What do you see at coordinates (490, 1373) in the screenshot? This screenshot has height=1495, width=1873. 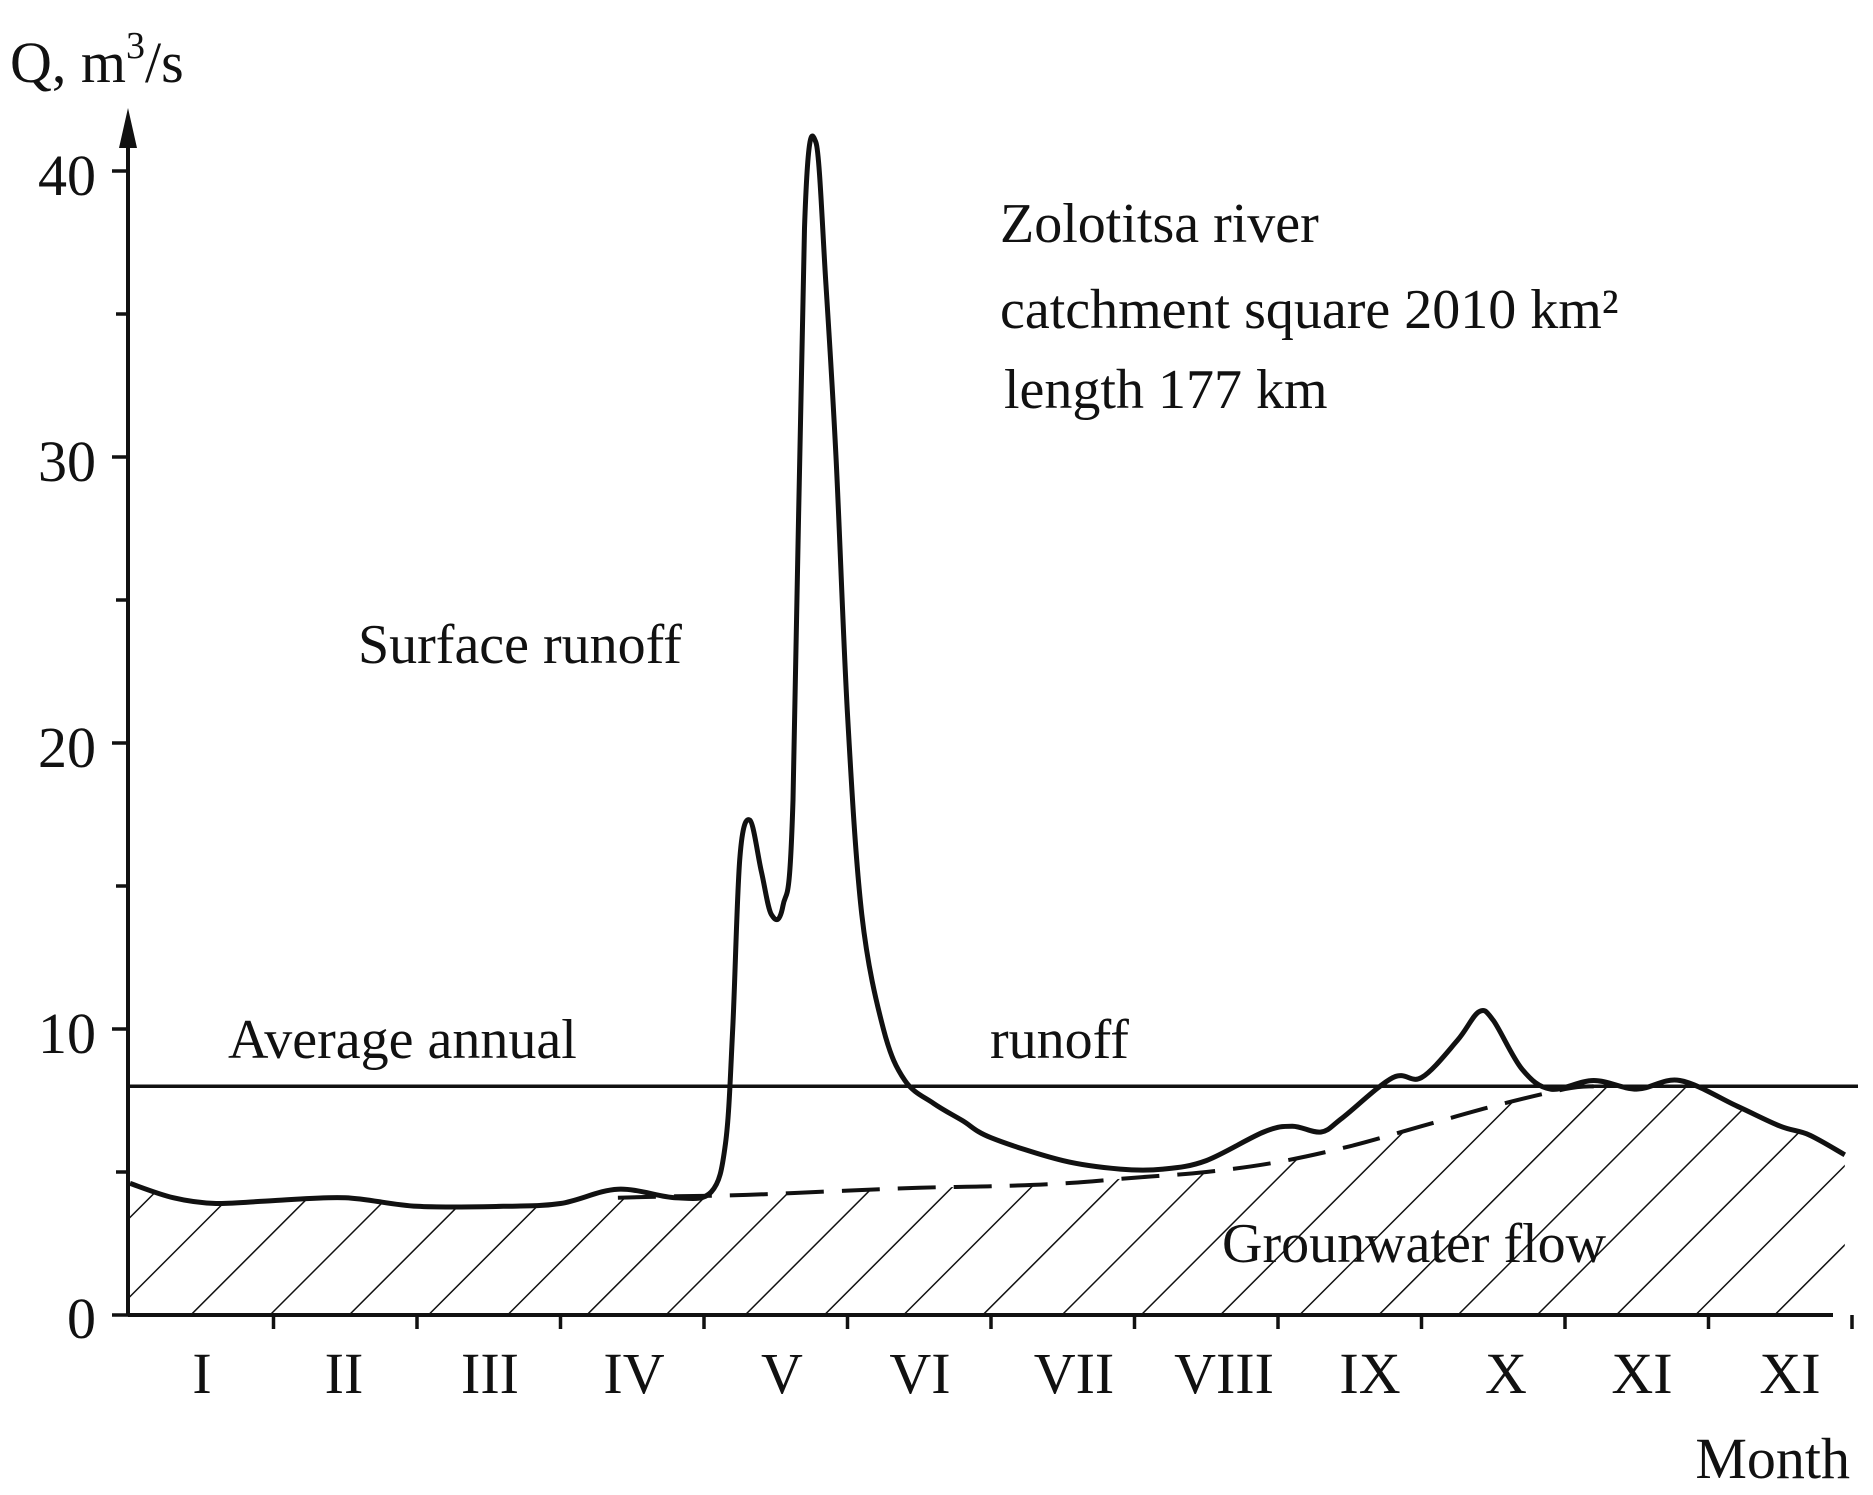 I see `x-tick-label-3: III` at bounding box center [490, 1373].